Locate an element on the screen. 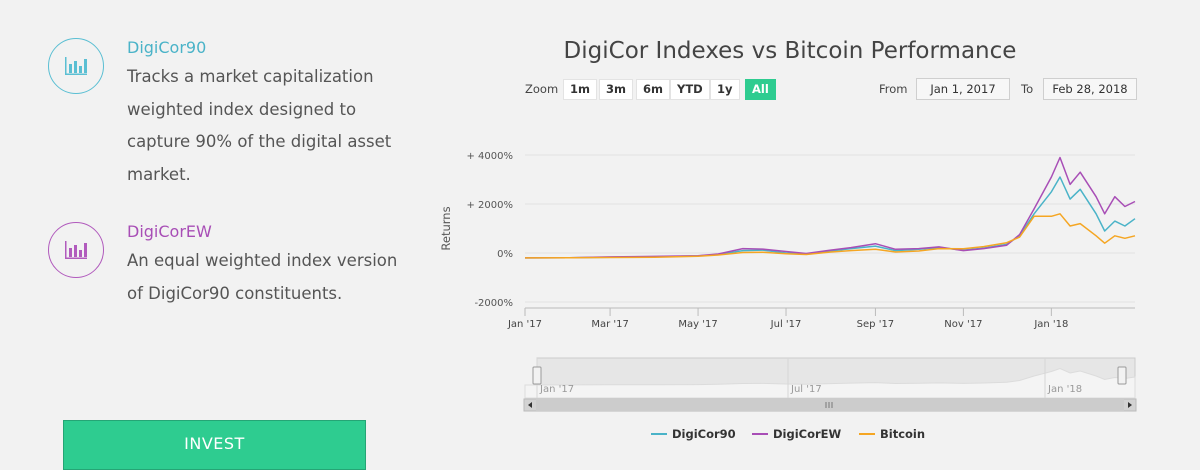  zoom-label: Zoom is located at coordinates (542, 89).